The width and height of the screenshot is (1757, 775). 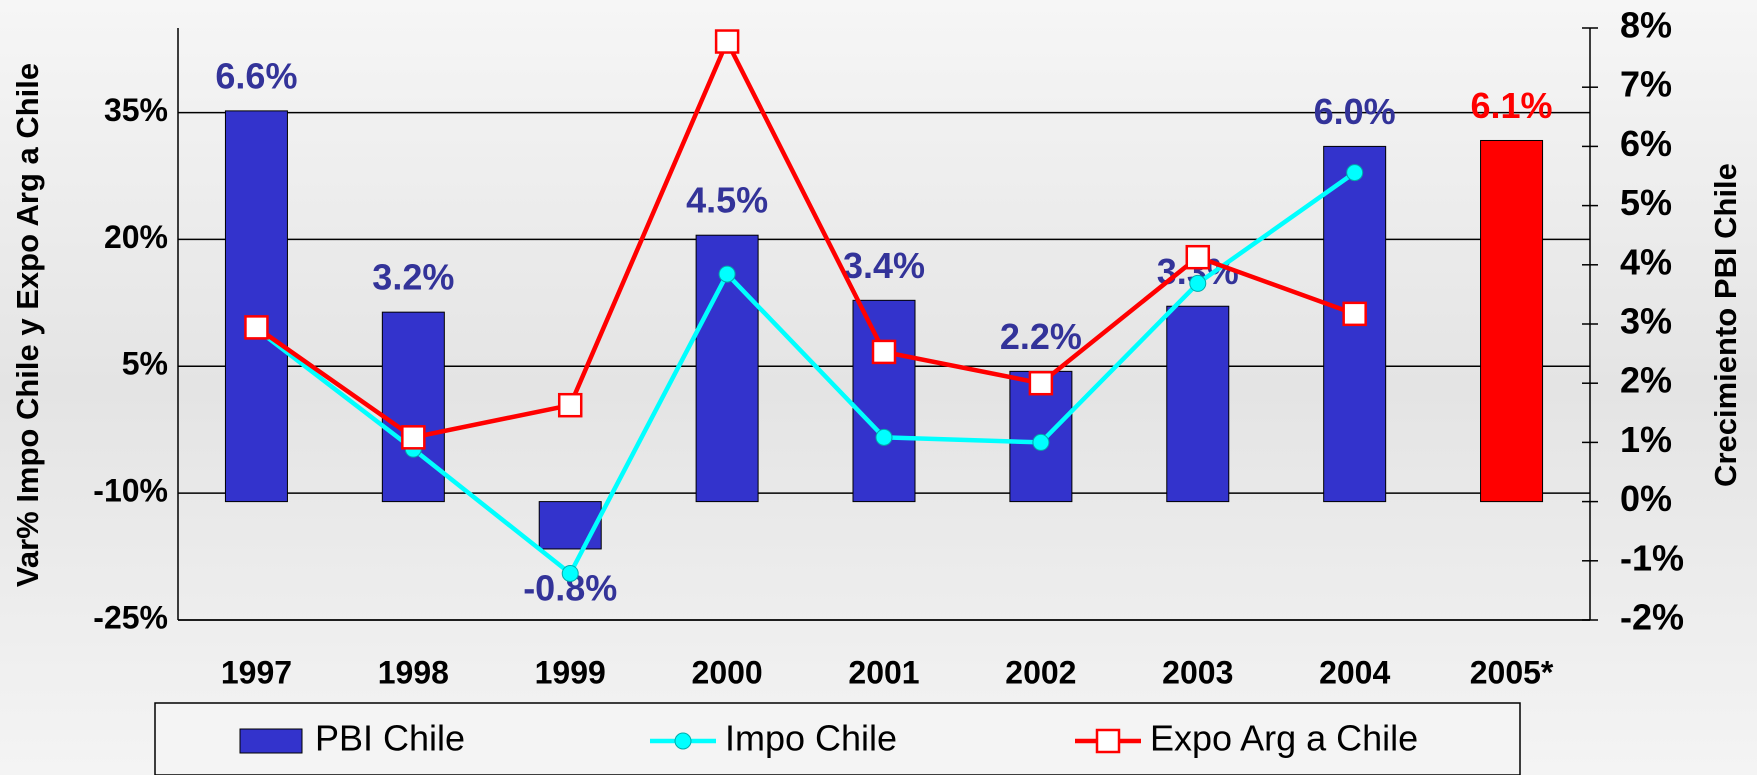 I want to click on data-label: 3.2%, so click(x=413, y=277).